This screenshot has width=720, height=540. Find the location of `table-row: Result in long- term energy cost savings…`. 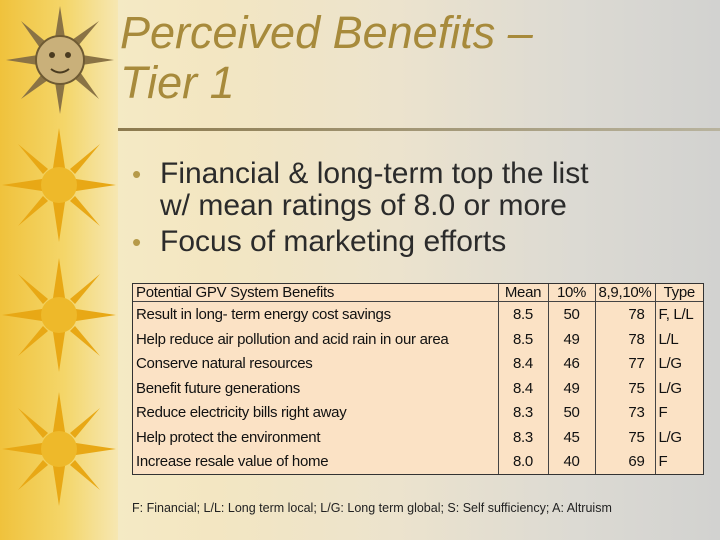

table-row: Result in long- term energy cost savings… is located at coordinates (418, 314).